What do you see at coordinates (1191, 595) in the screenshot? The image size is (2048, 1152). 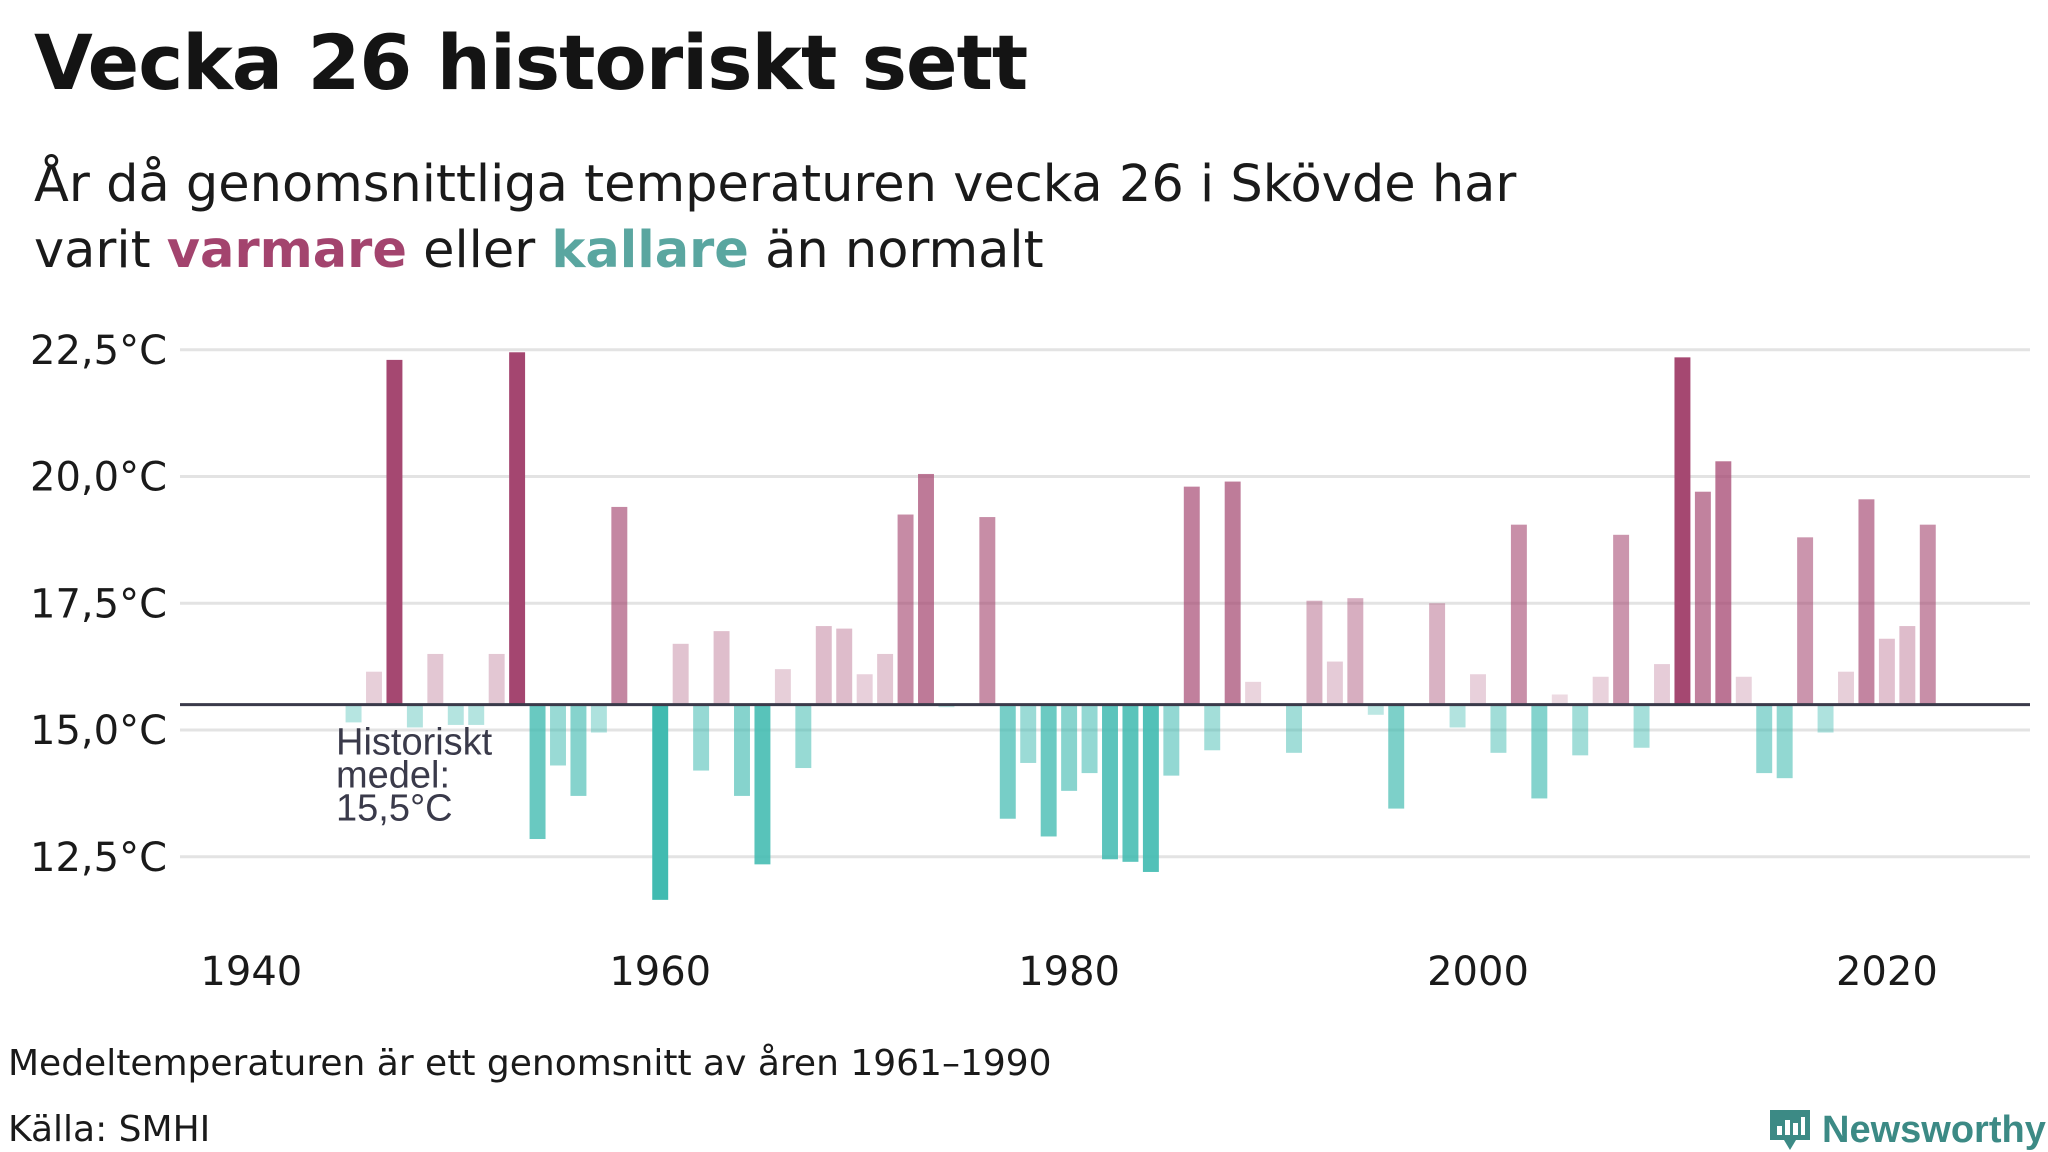 I see `bar-1986` at bounding box center [1191, 595].